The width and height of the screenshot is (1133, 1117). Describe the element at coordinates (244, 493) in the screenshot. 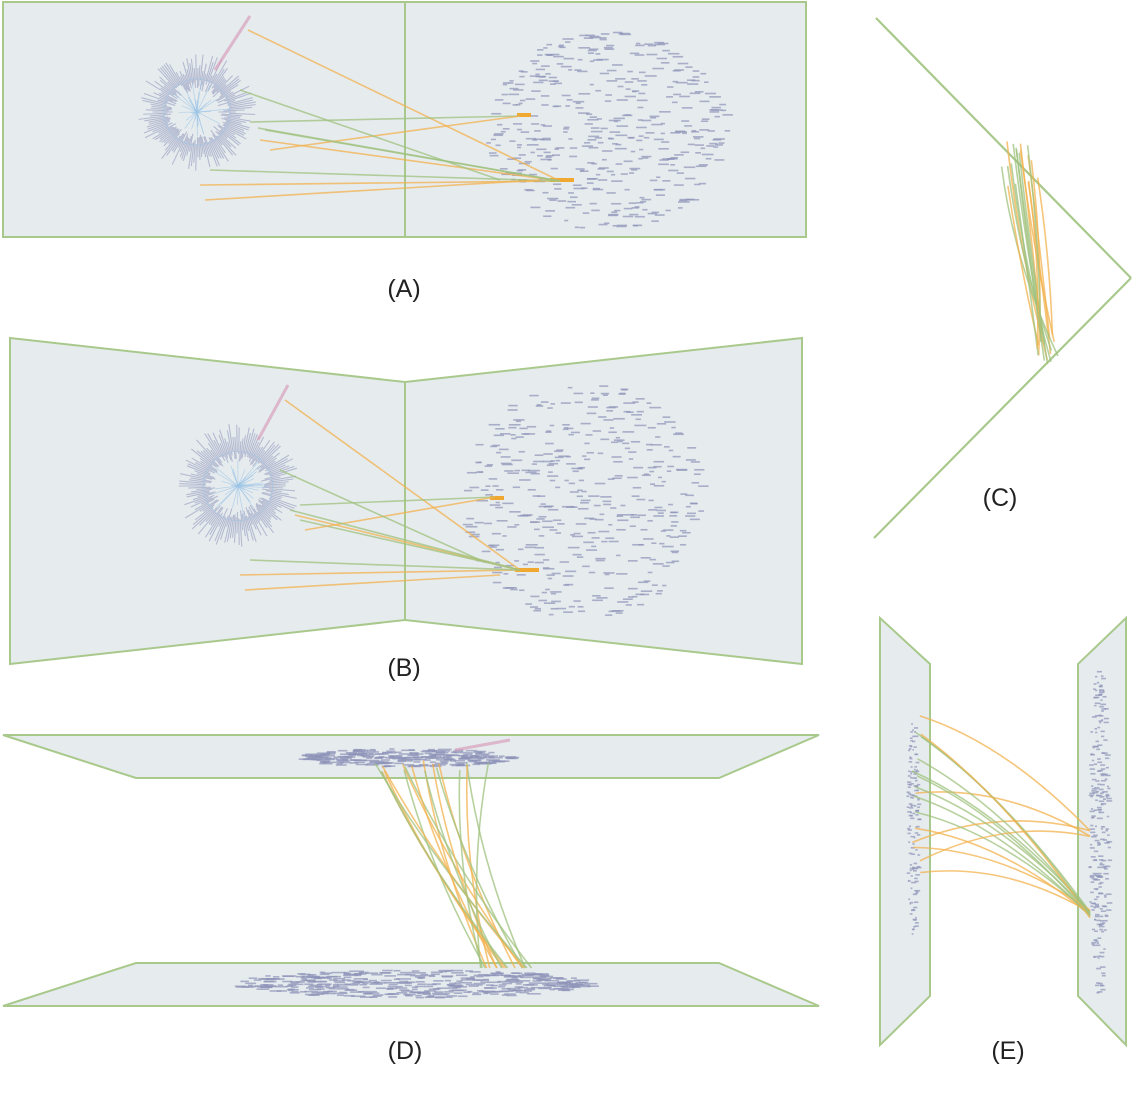

I see `tree-branch` at that location.